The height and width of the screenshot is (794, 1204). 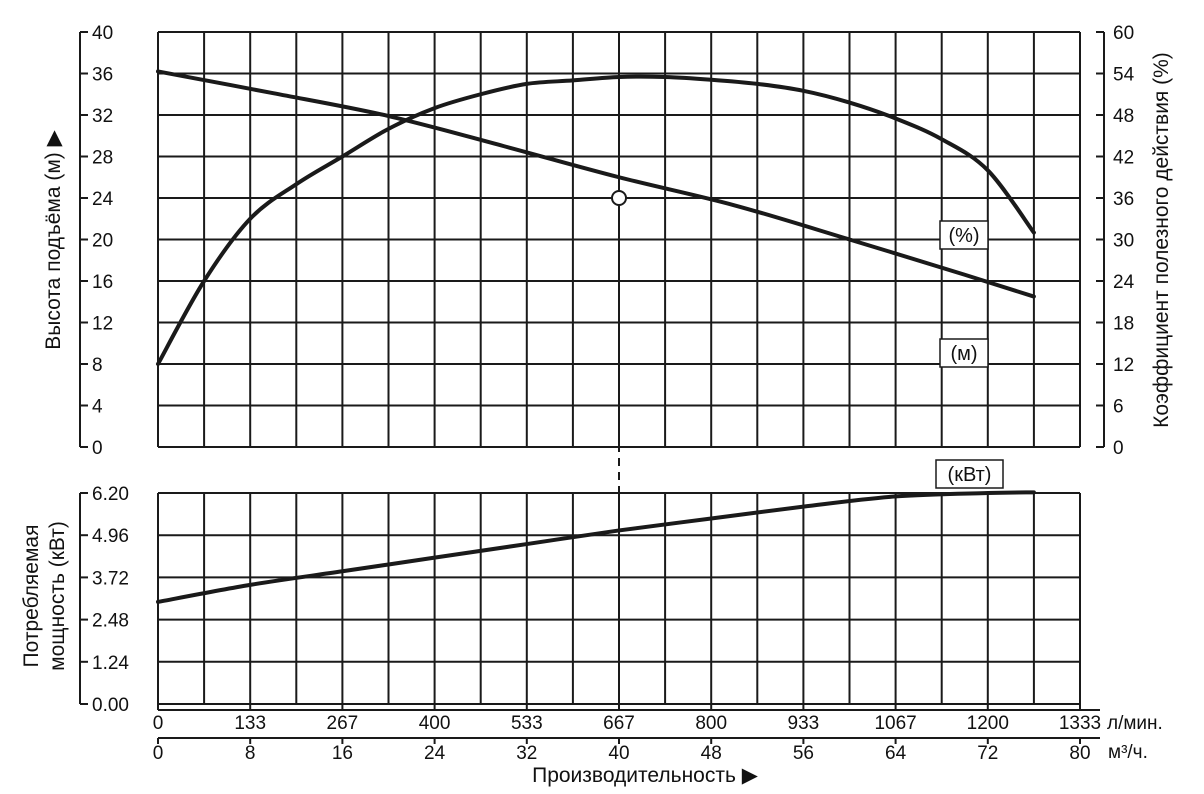 What do you see at coordinates (1123, 33) in the screenshot?
I see `efficiency-tick-label: 60` at bounding box center [1123, 33].